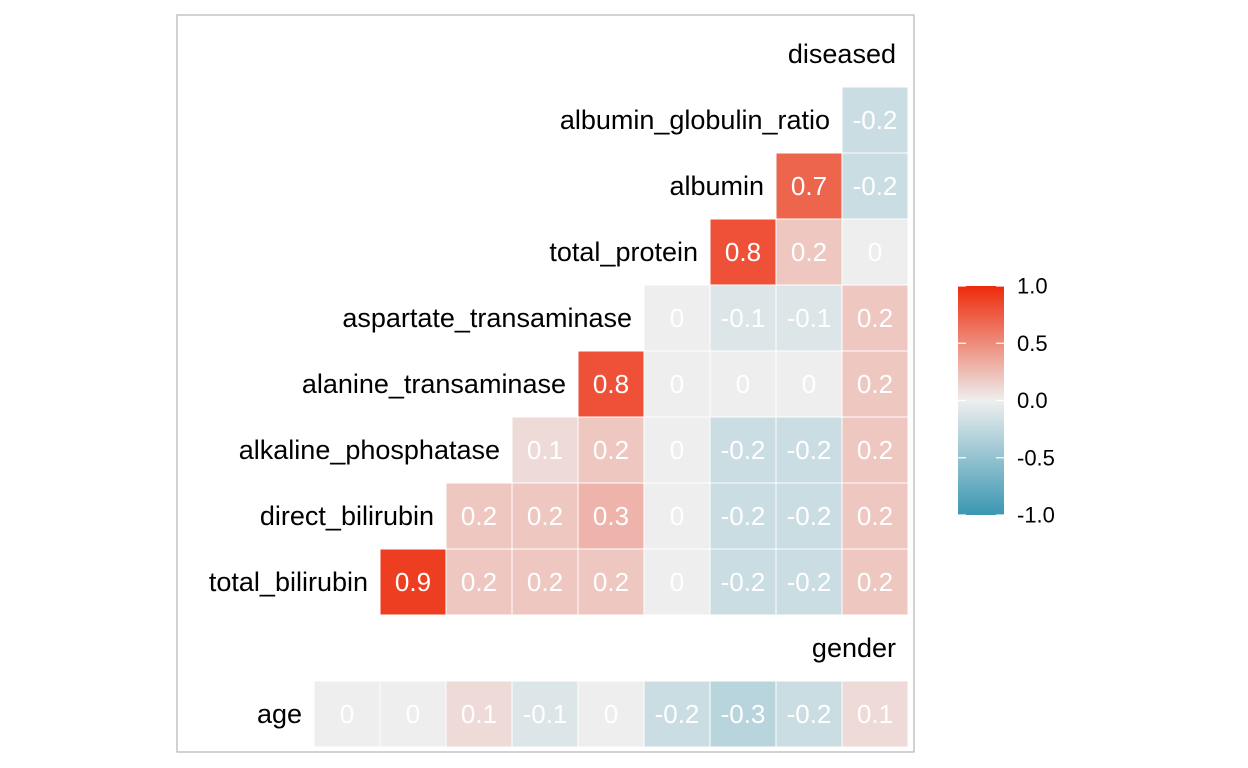  I want to click on cell-value-label: 0.3, so click(611, 516).